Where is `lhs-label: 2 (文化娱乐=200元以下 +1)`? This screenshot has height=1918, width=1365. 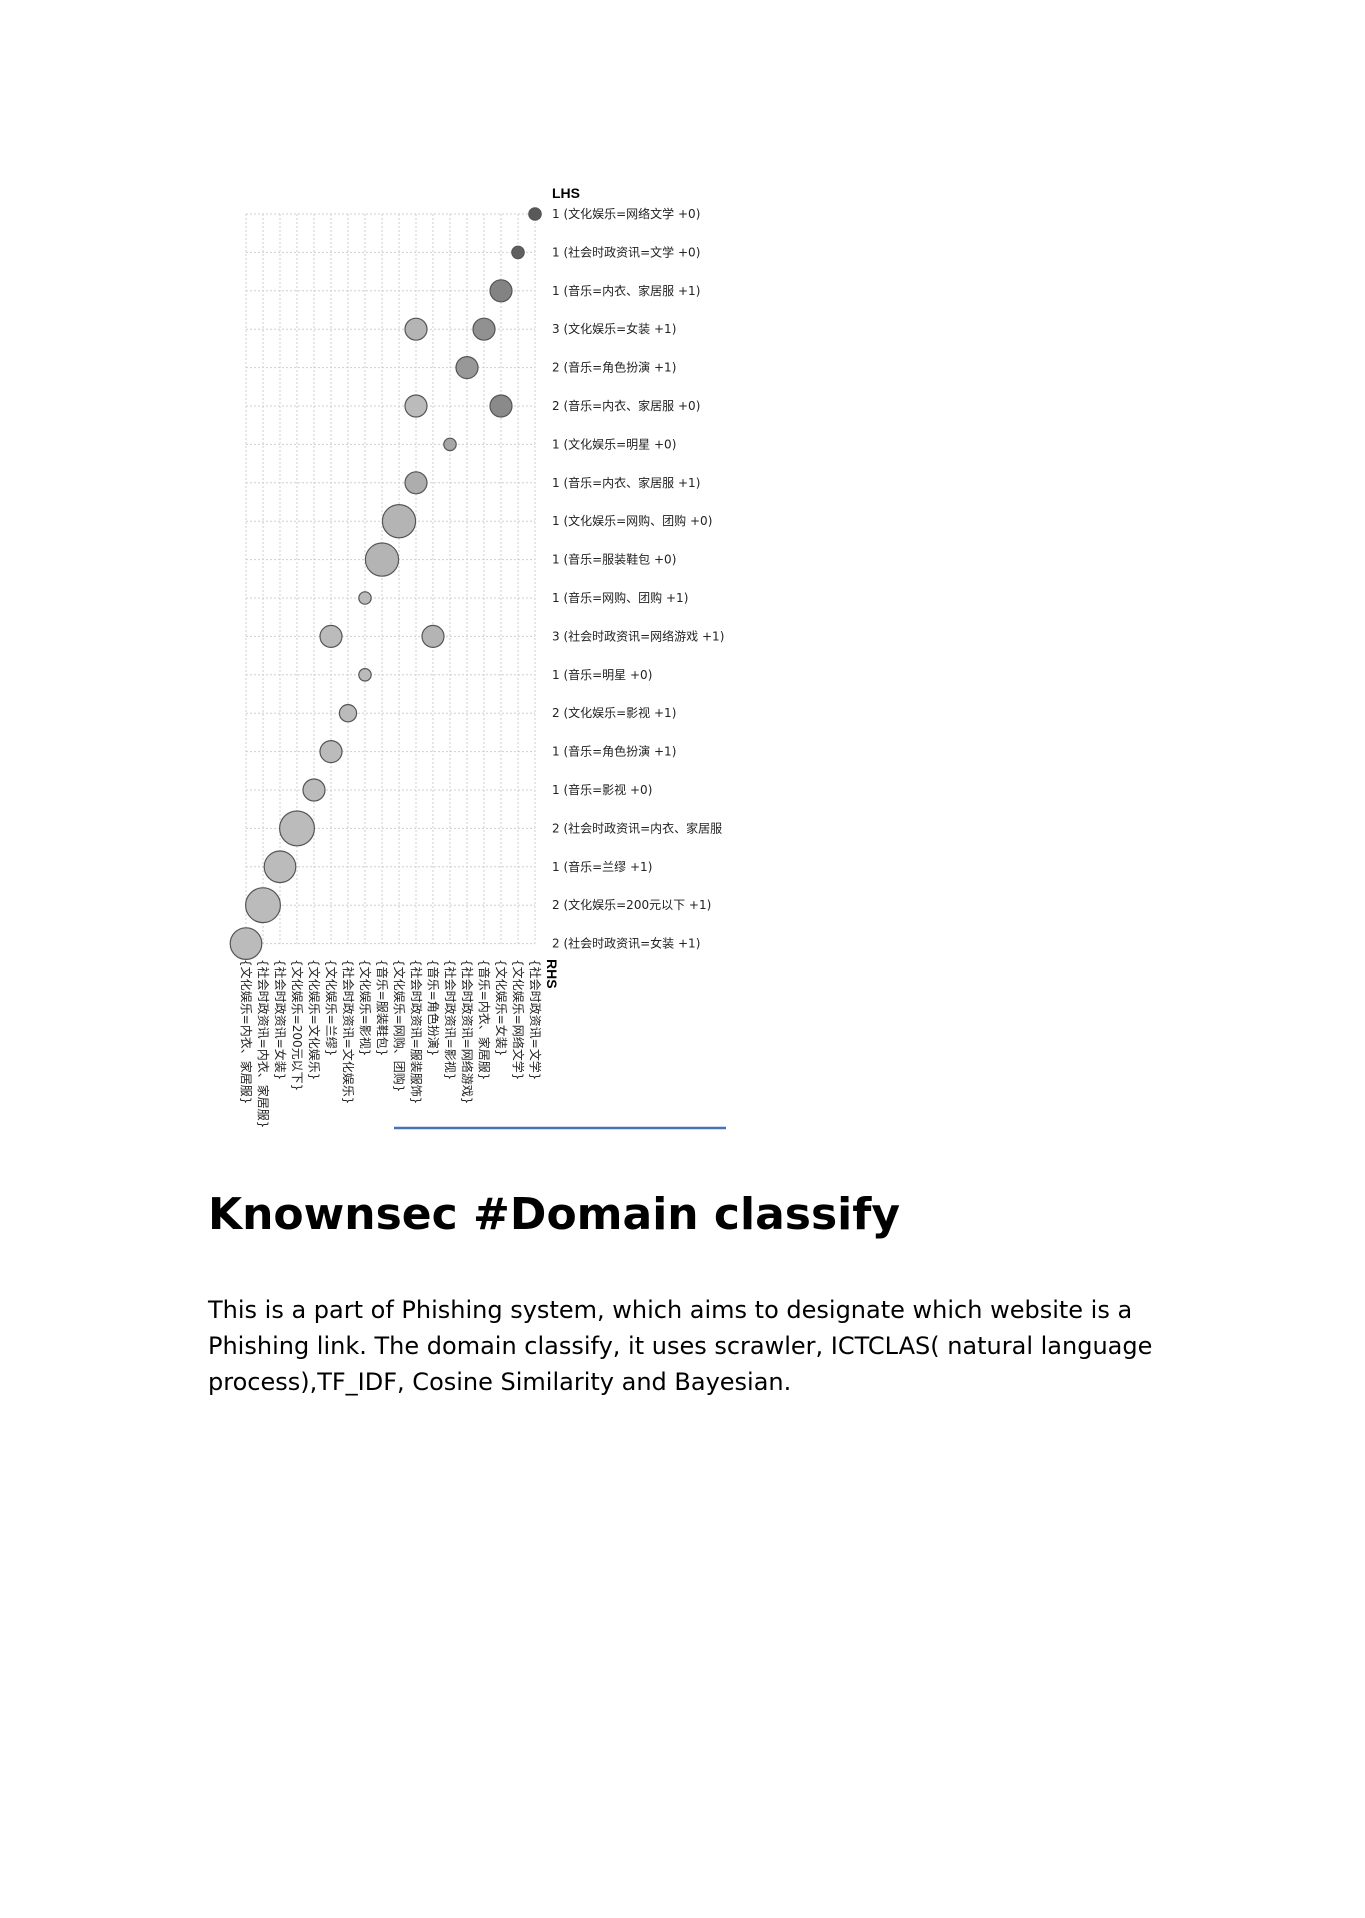
lhs-label: 2 (文化娱乐=200元以下 +1) is located at coordinates (631, 904).